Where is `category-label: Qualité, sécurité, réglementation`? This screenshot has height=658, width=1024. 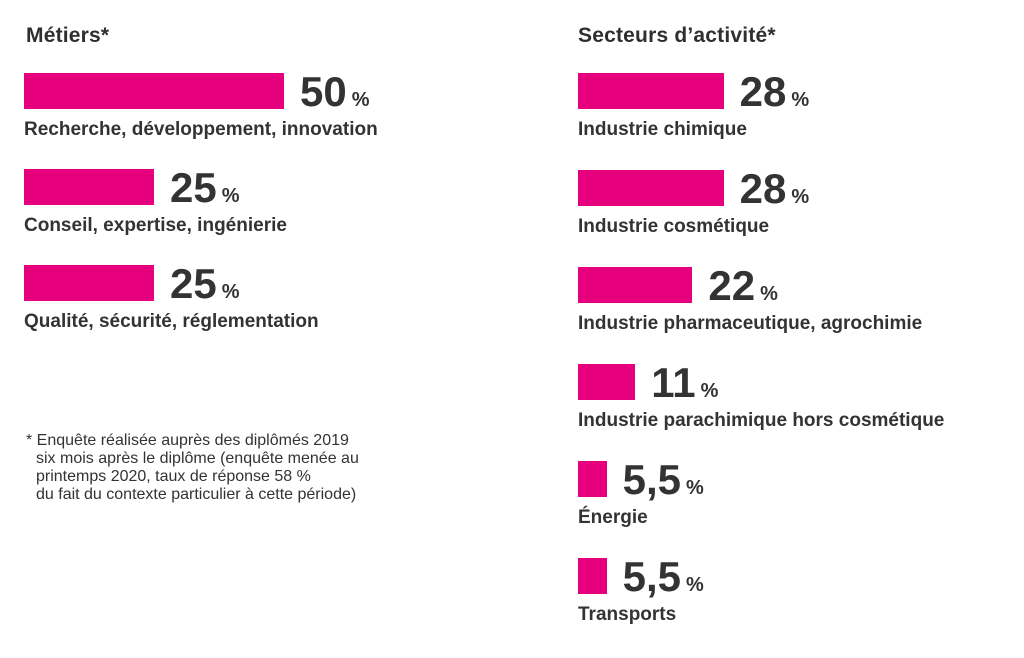
category-label: Qualité, sécurité, réglementation is located at coordinates (171, 321).